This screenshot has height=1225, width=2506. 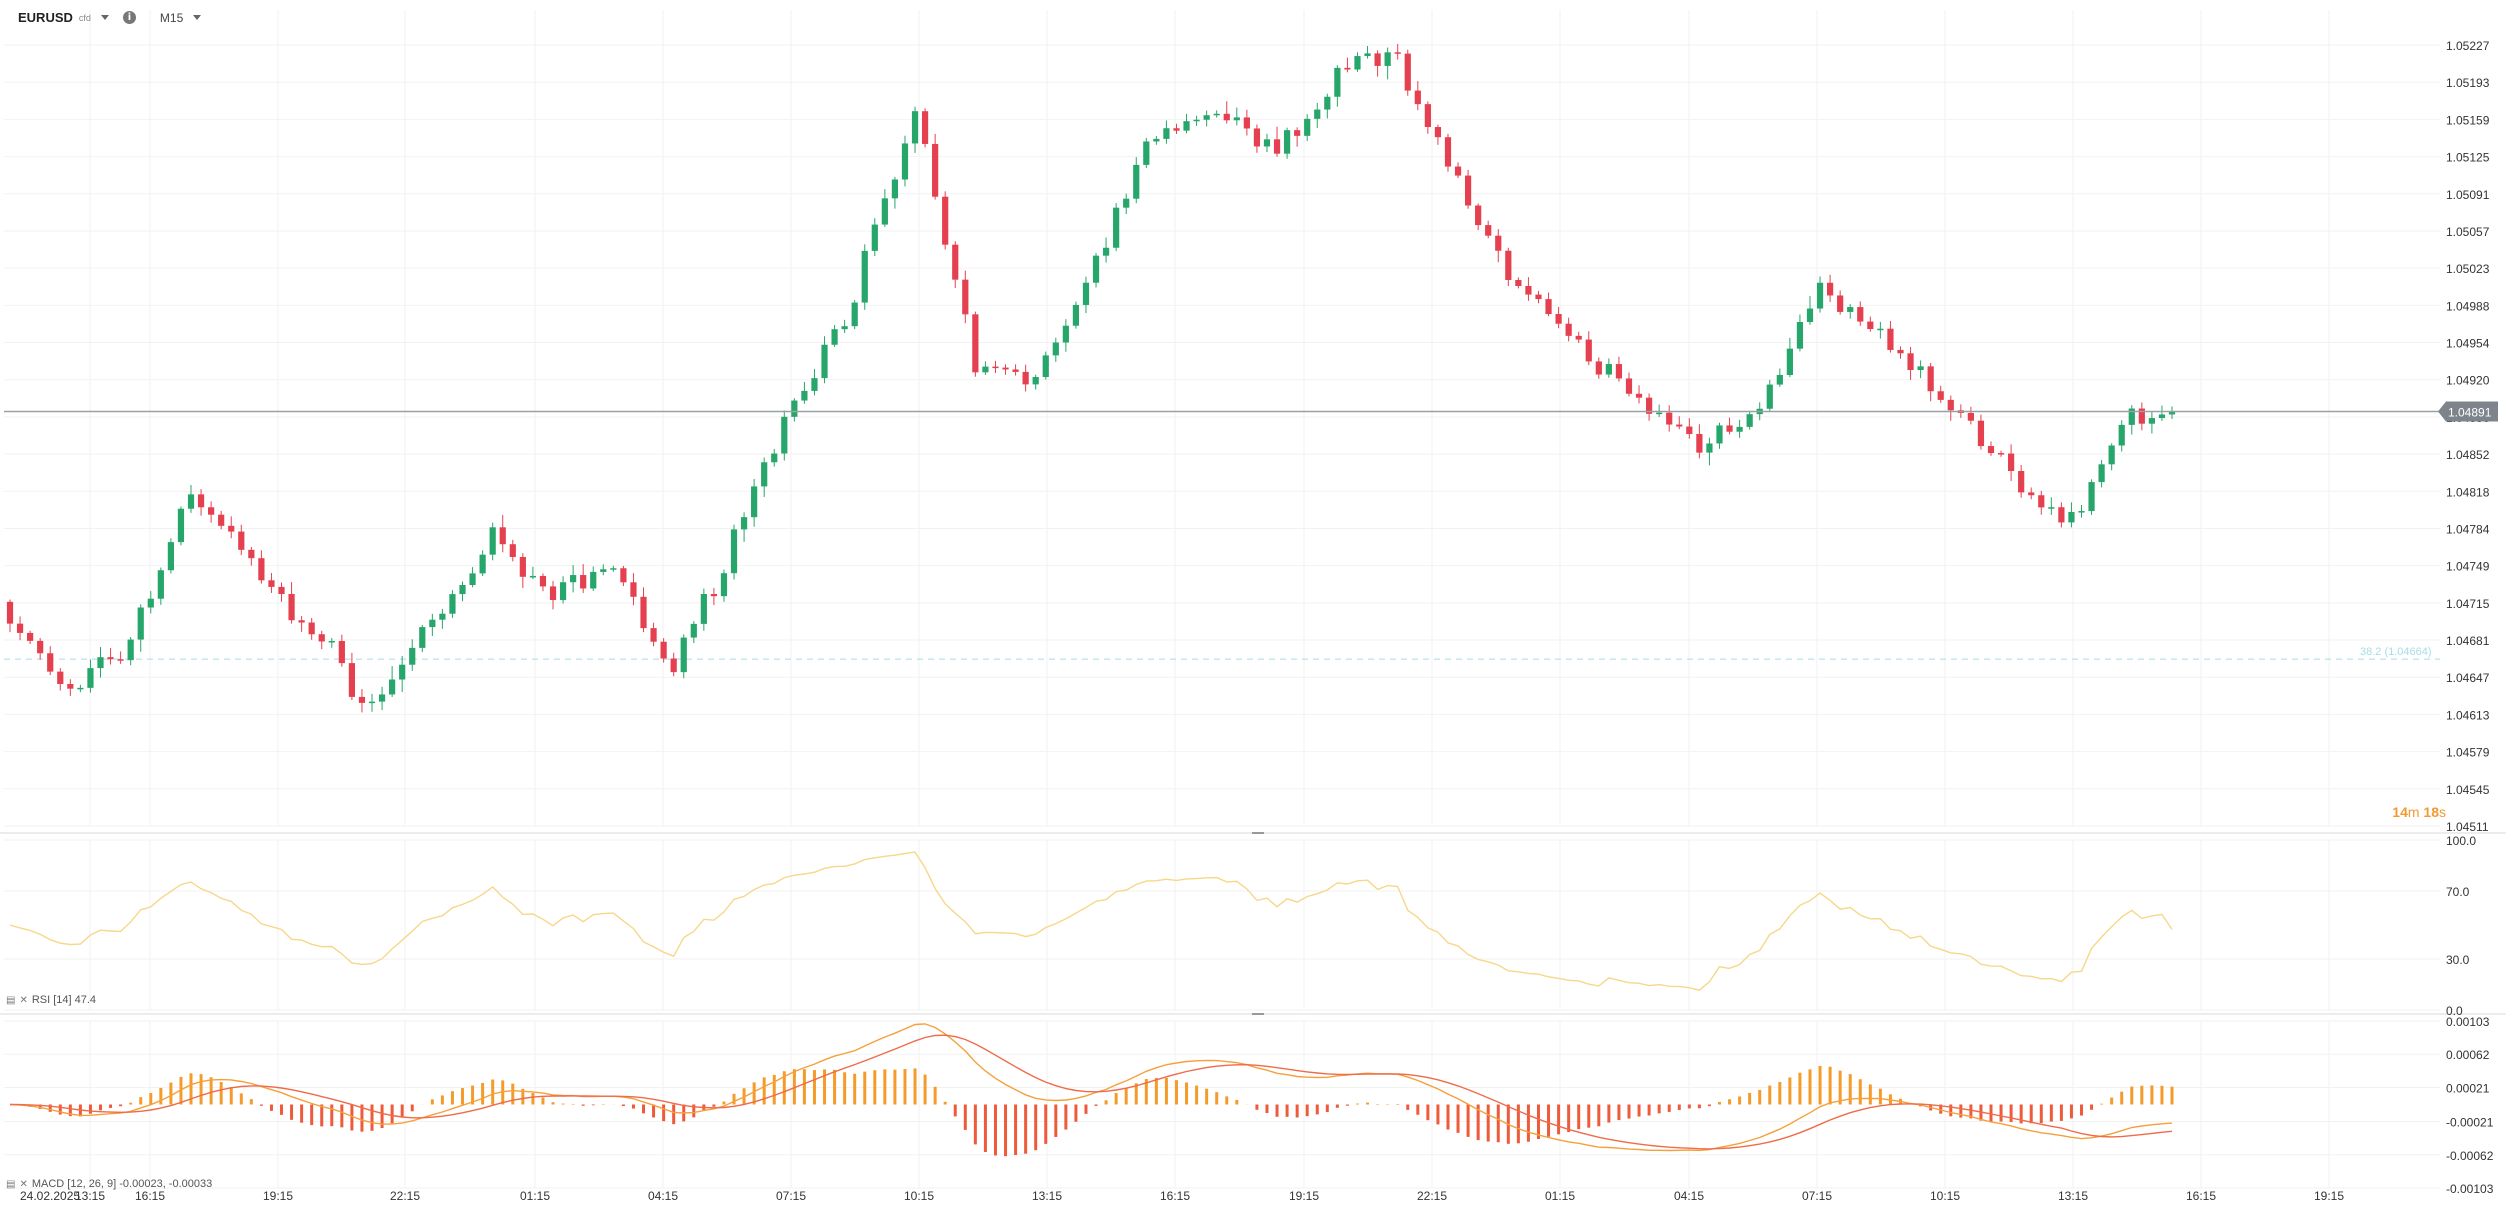 What do you see at coordinates (2468, 567) in the screenshot?
I see `y-tick-label: 1.04749` at bounding box center [2468, 567].